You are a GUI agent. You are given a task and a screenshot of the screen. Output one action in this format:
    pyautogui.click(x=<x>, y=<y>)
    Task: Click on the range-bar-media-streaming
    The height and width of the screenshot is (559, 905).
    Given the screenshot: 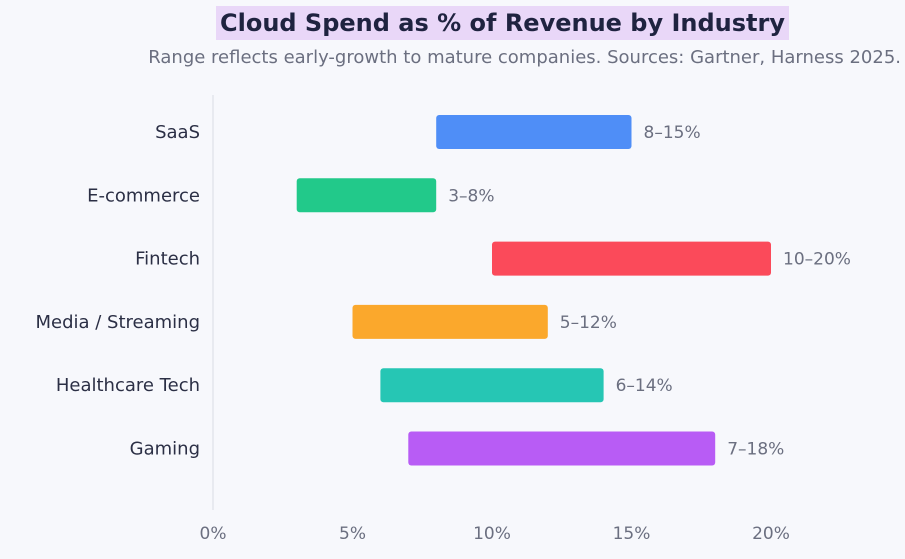 What is the action you would take?
    pyautogui.click(x=450, y=321)
    